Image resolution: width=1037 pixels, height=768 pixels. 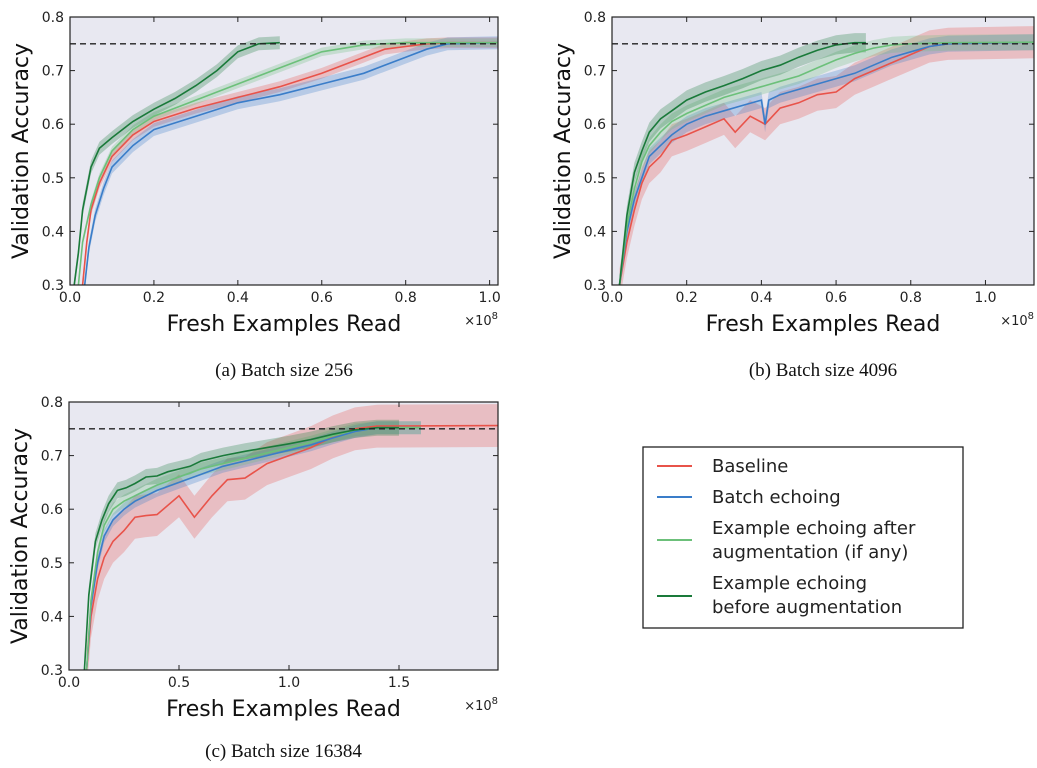 I want to click on legend-label: before augmentation, so click(x=807, y=607).